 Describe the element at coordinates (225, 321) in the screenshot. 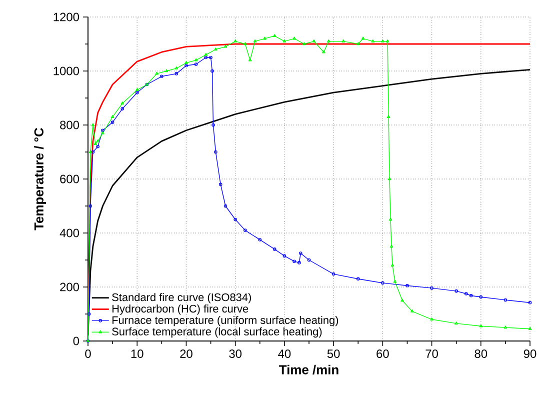

I see `legend-label: Furnace temperature (uniform surface heating)` at that location.